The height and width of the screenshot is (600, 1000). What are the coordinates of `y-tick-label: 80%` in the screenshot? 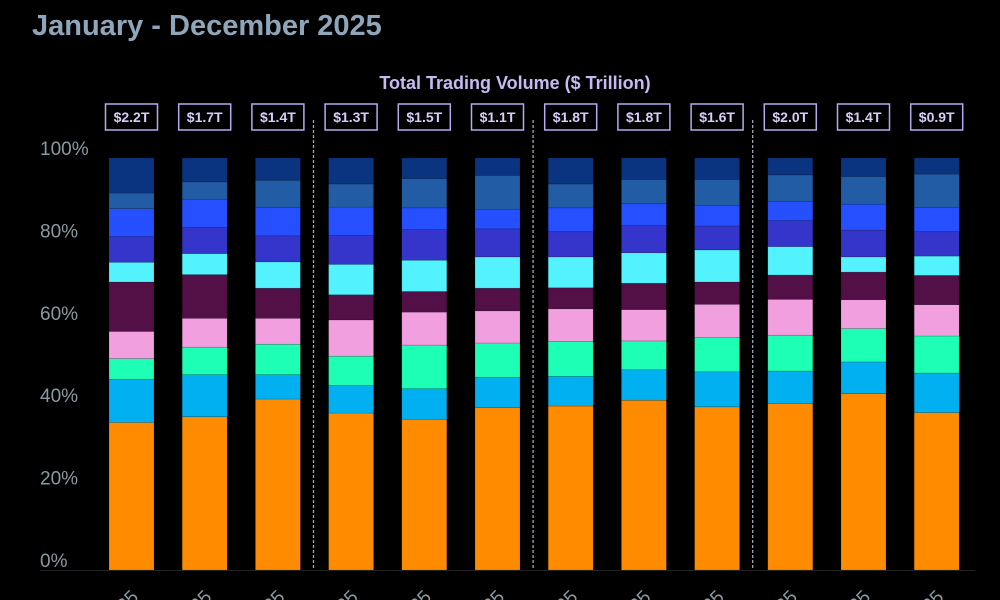 It's located at (59, 231).